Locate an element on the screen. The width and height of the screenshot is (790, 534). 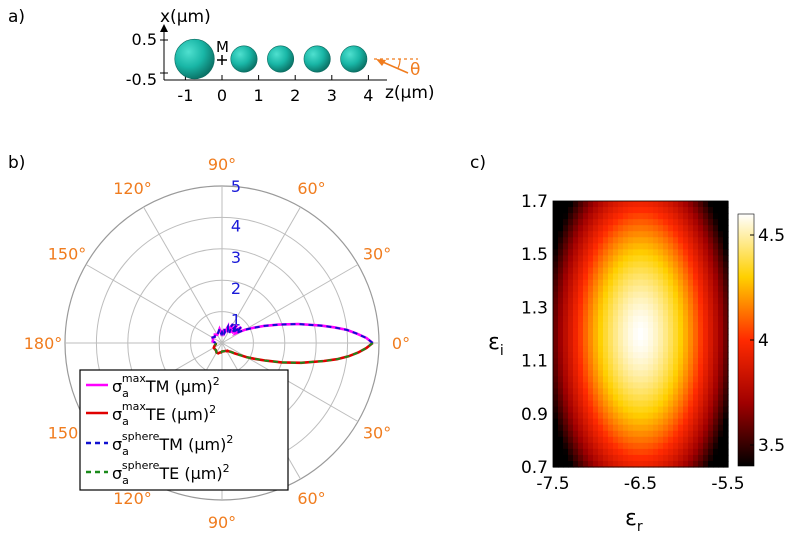
z-tick-label: 3 is located at coordinates (332, 95).